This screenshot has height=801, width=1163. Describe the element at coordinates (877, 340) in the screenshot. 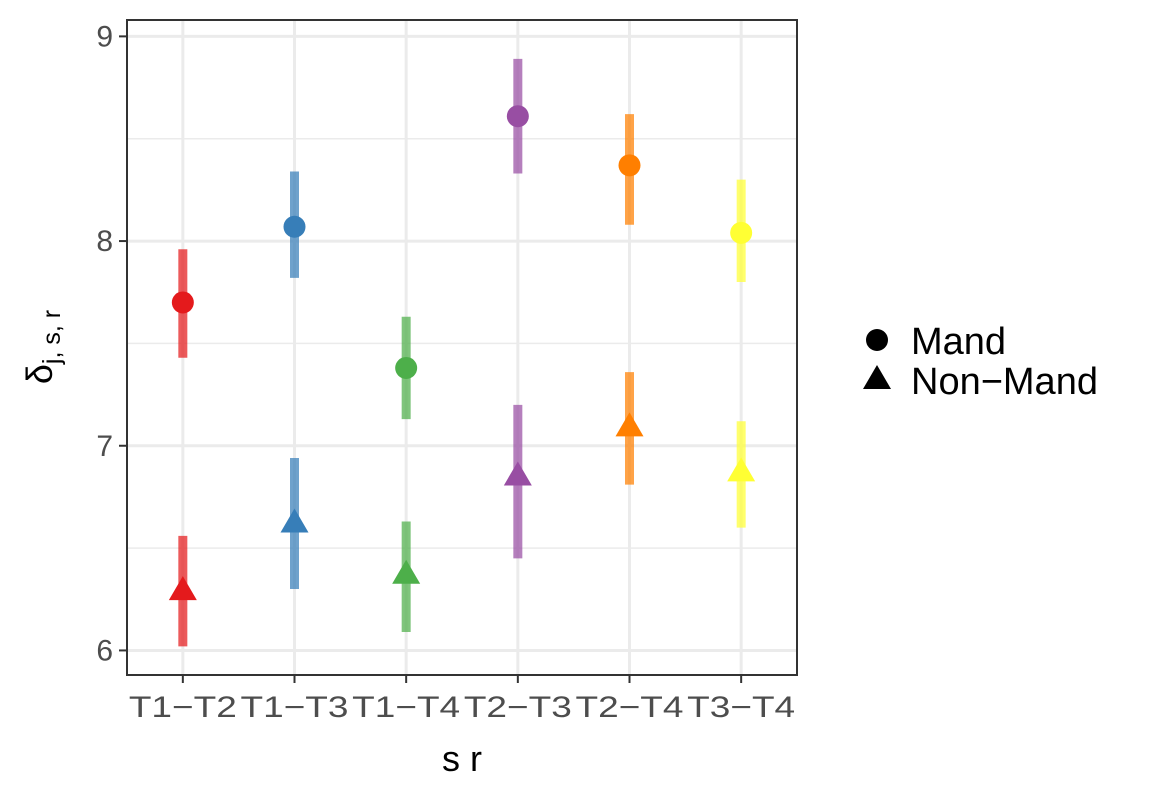

I see `legend-key-circle` at that location.